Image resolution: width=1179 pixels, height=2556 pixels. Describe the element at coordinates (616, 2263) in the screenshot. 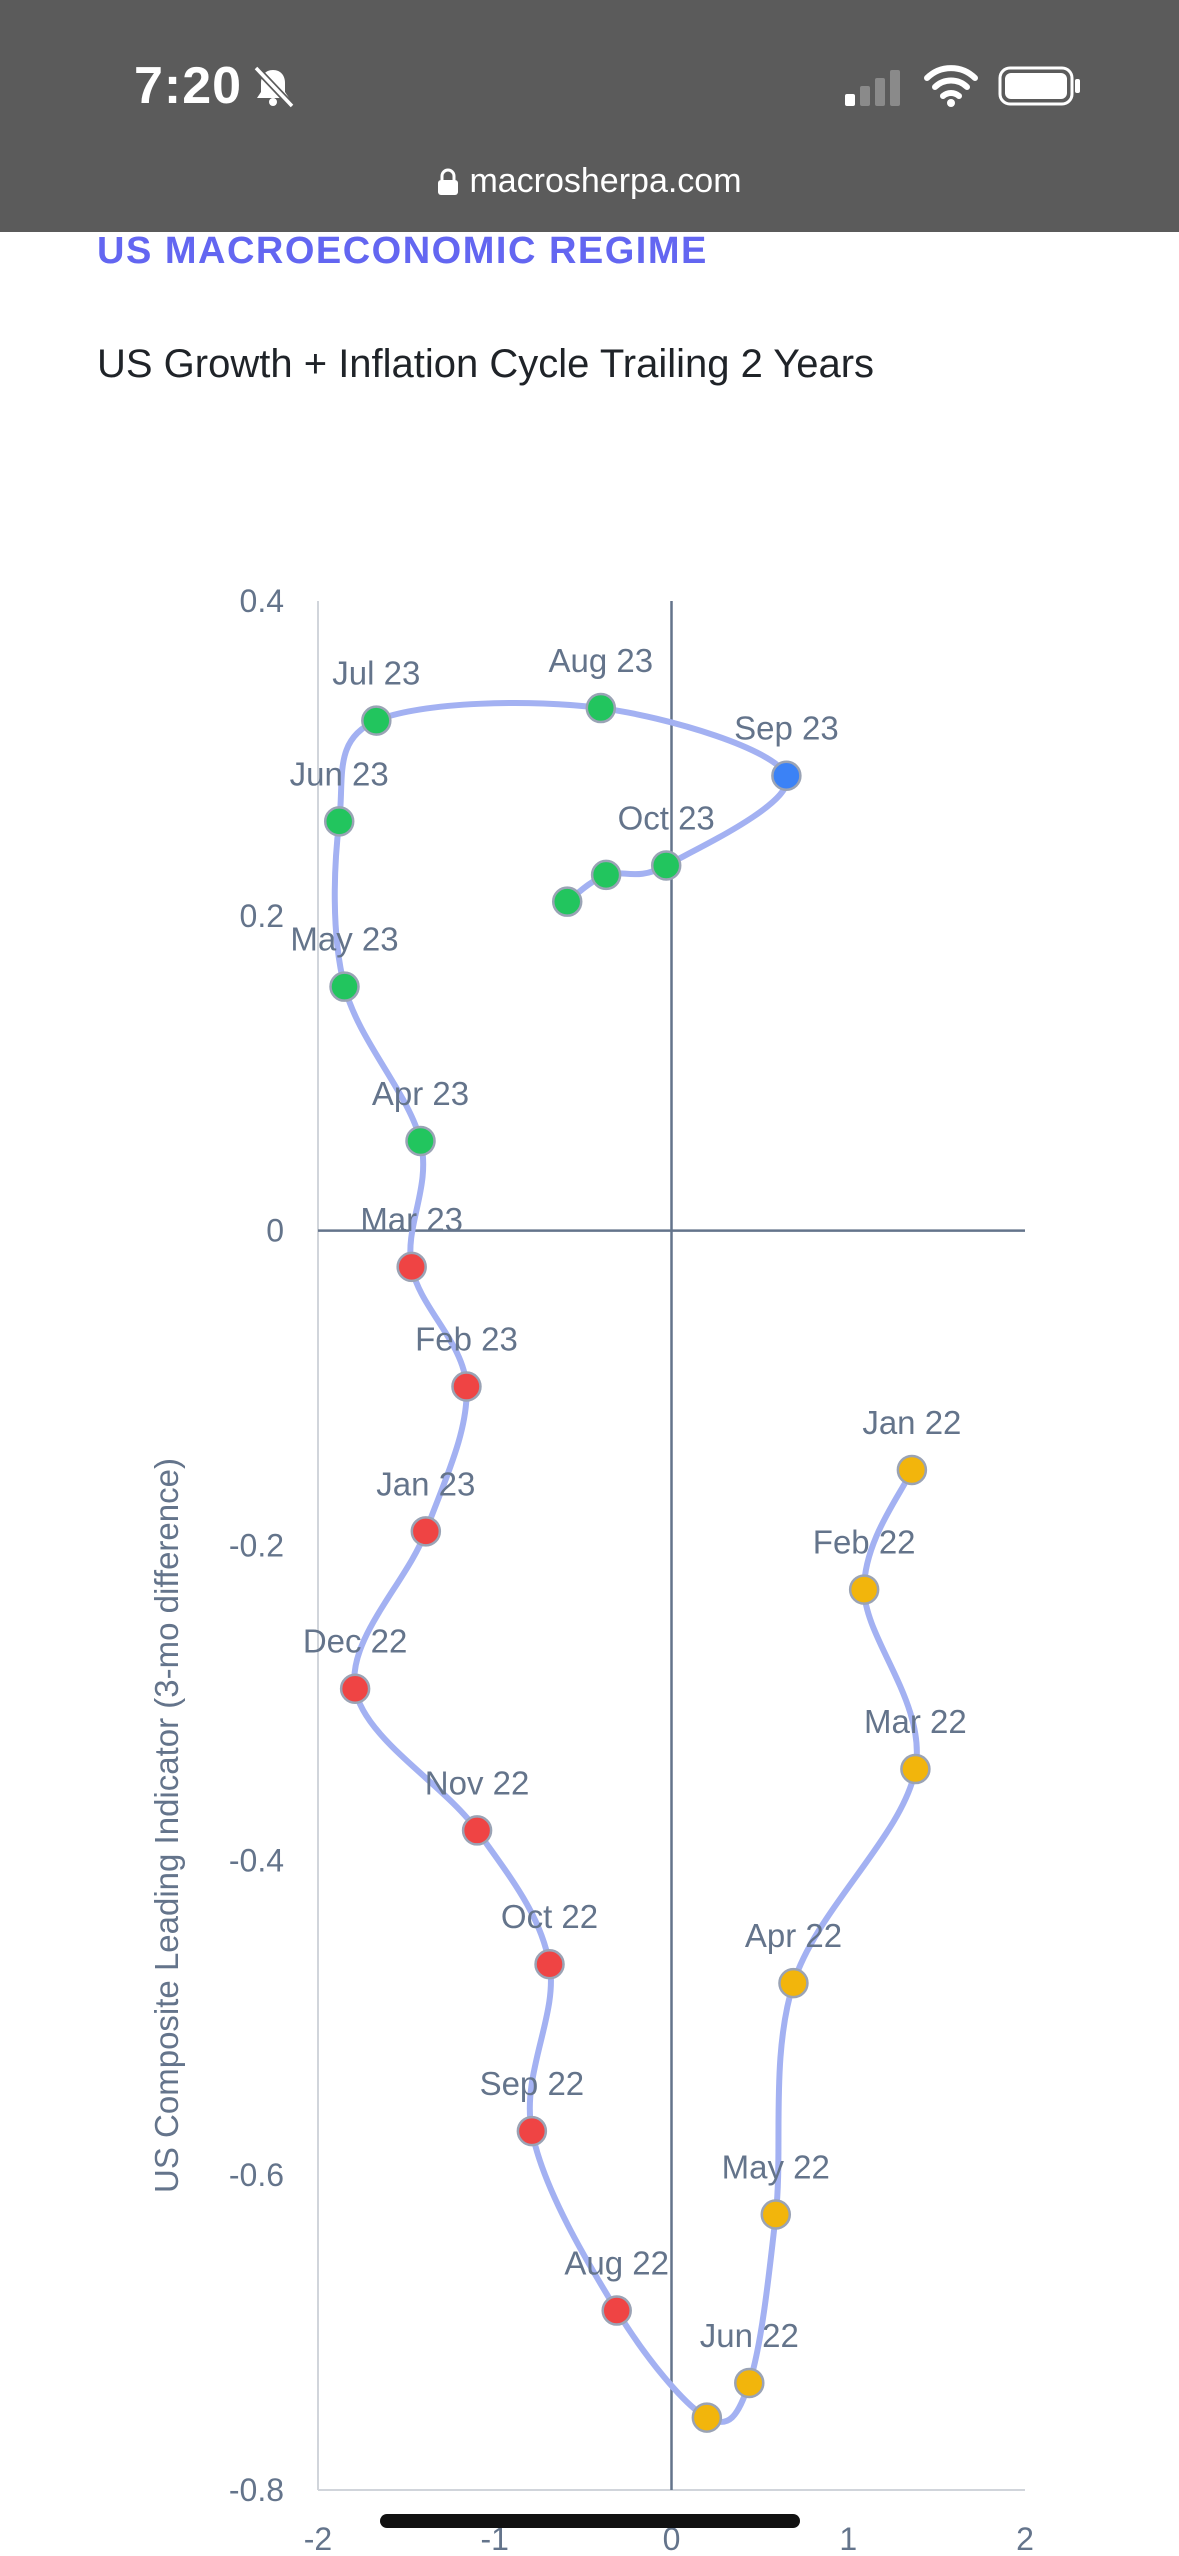

I see `point-label: Aug 22` at that location.